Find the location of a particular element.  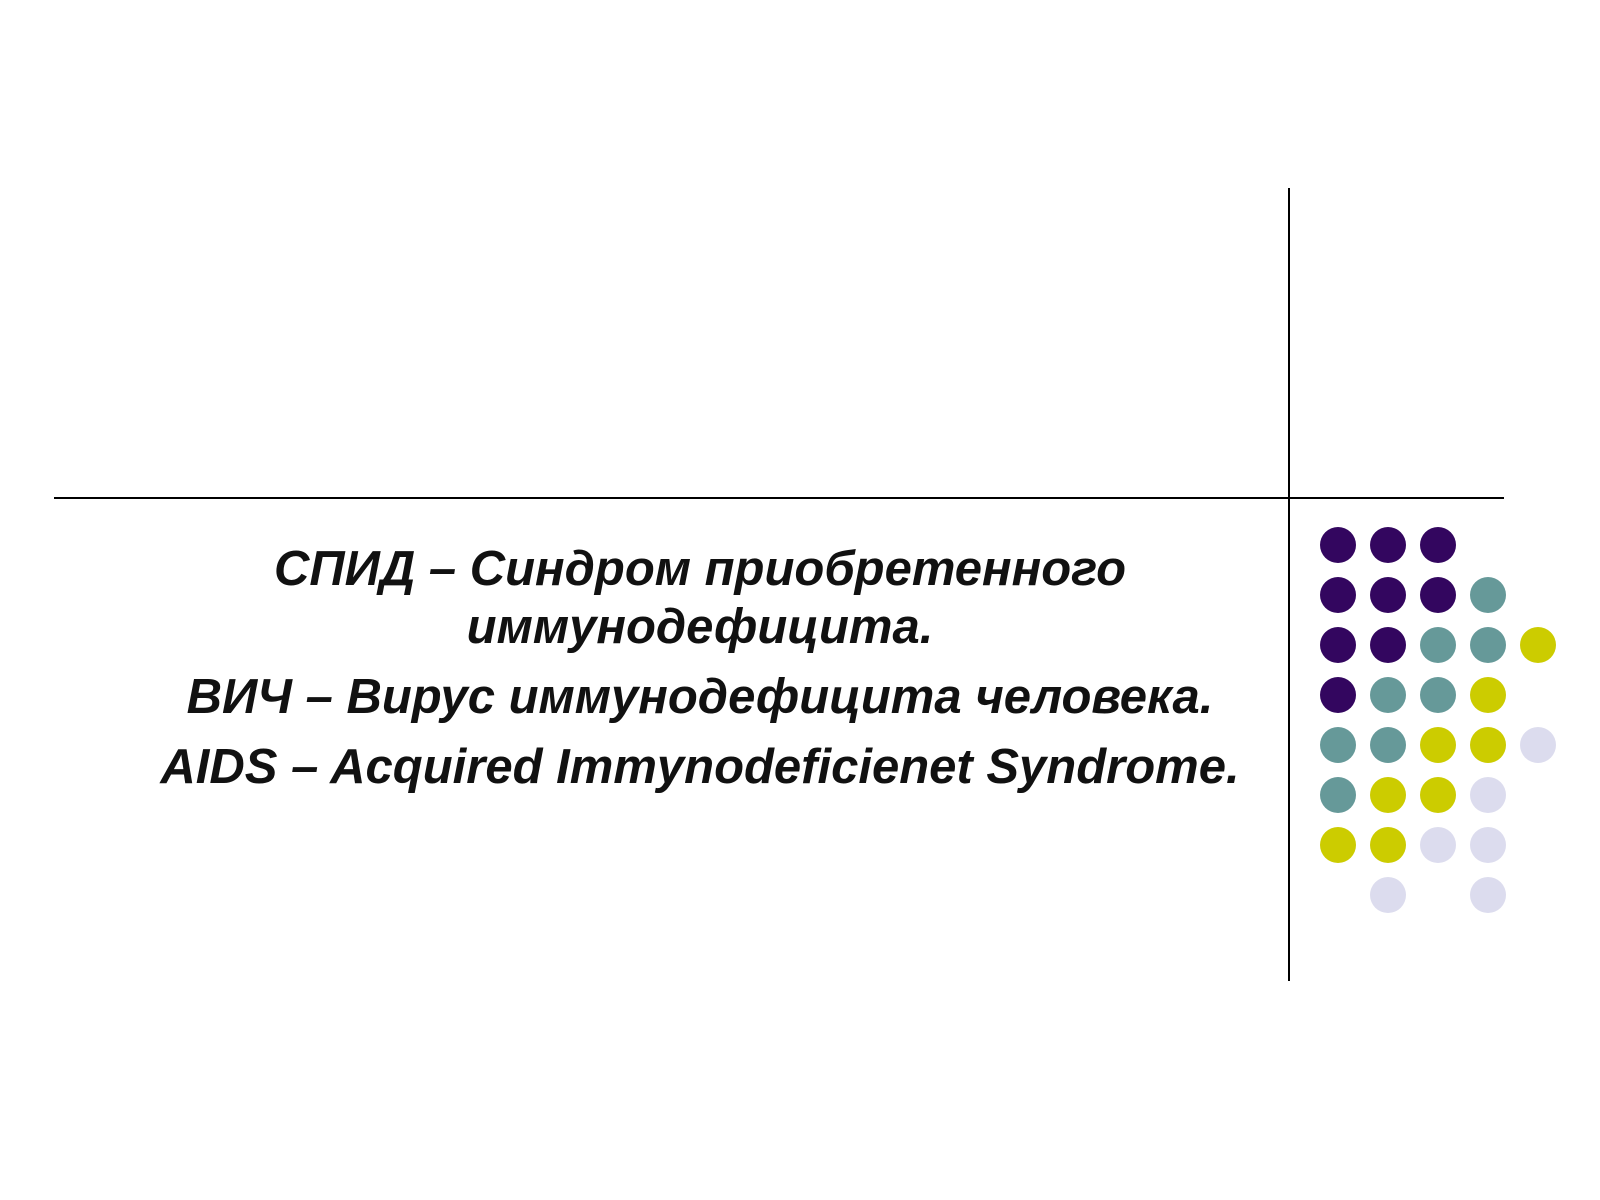

decorative-dot-grid is located at coordinates (1446, 723).